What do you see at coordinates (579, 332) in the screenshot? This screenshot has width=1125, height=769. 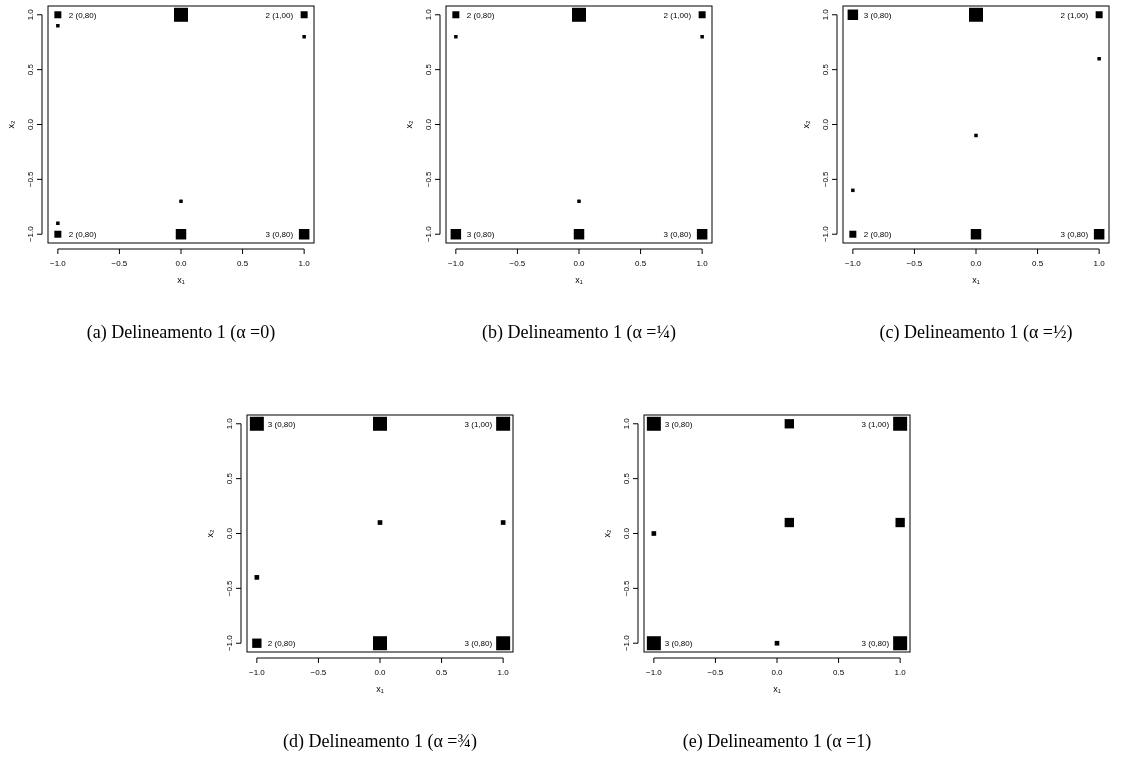 I see `text: (b) Delineamento 1 (α =¼)` at bounding box center [579, 332].